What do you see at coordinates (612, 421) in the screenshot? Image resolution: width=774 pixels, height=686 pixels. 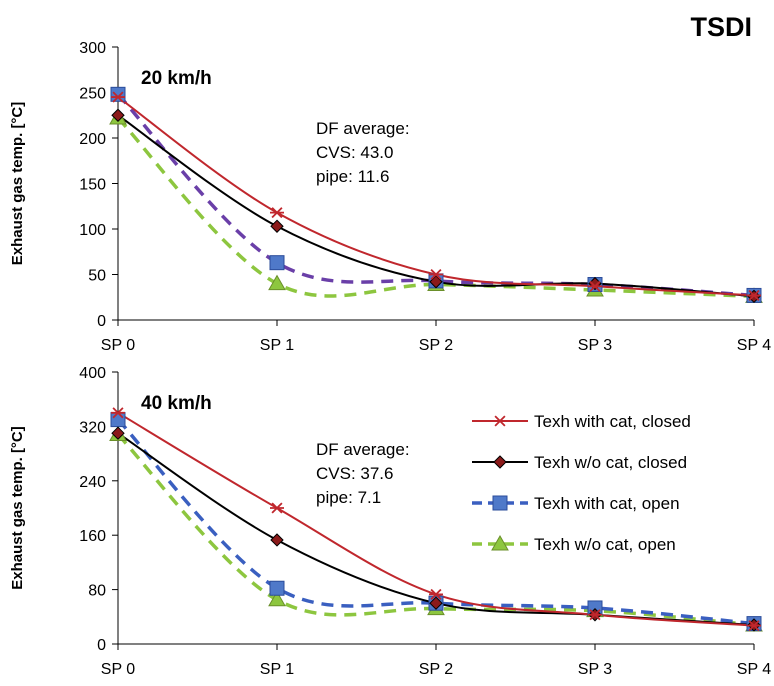 I see `legend-label: Texh with cat, closed` at bounding box center [612, 421].